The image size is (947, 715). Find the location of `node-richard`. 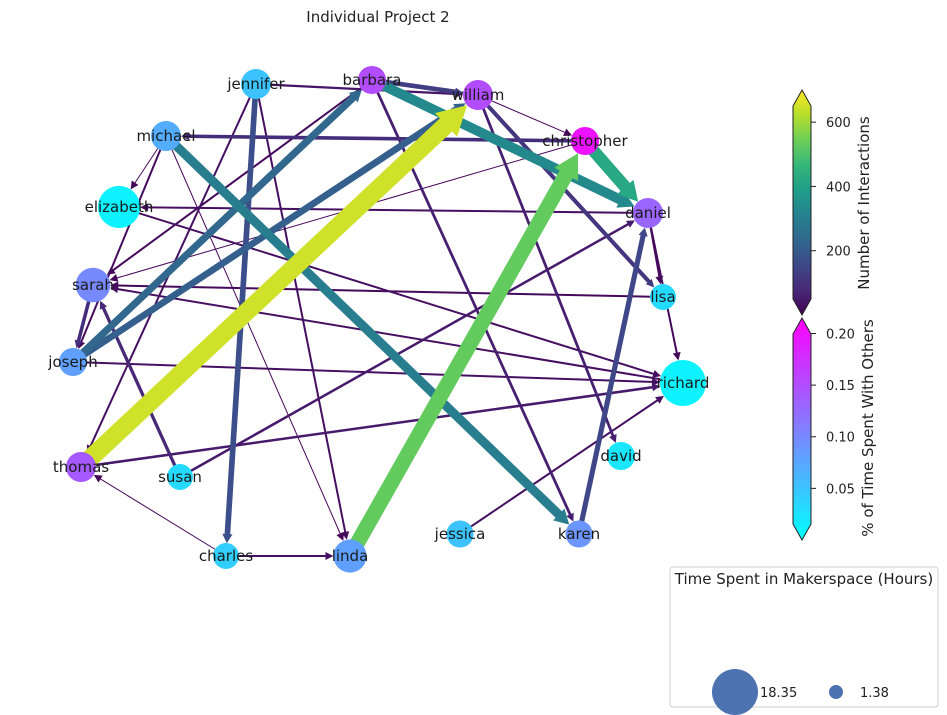

node-richard is located at coordinates (683, 383).